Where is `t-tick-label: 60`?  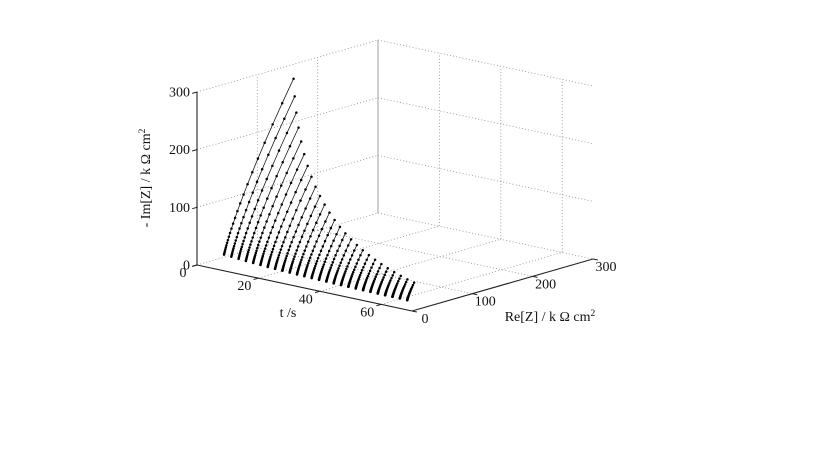 t-tick-label: 60 is located at coordinates (367, 312).